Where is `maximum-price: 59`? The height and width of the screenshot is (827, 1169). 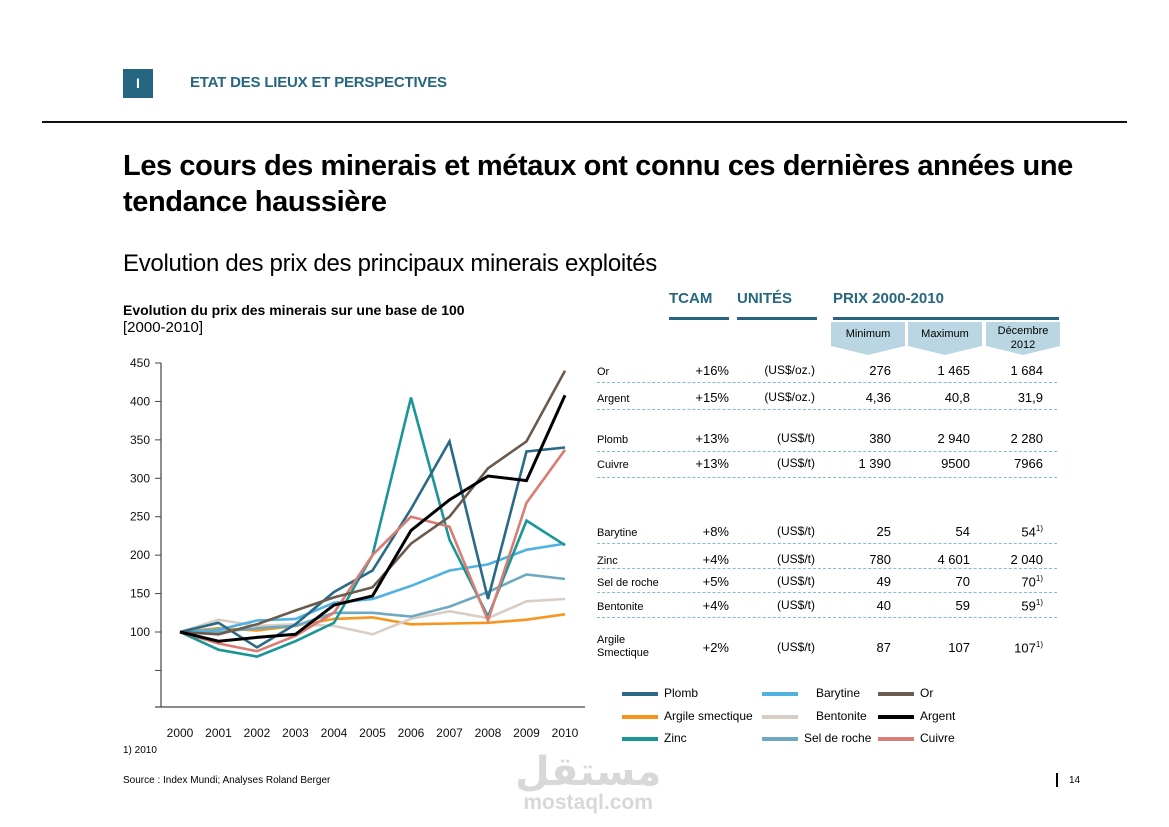 maximum-price: 59 is located at coordinates (936, 605).